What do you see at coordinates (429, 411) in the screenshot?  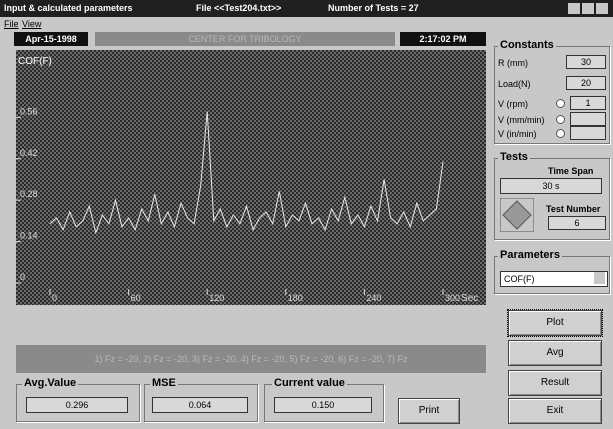 I see `print-button: Print` at bounding box center [429, 411].